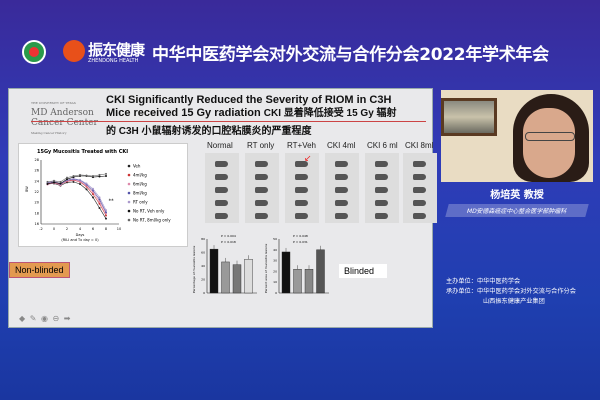 The image size is (600, 400). Describe the element at coordinates (152, 220) in the screenshot. I see `legend-label: No RT, 8ml/kg only` at that location.